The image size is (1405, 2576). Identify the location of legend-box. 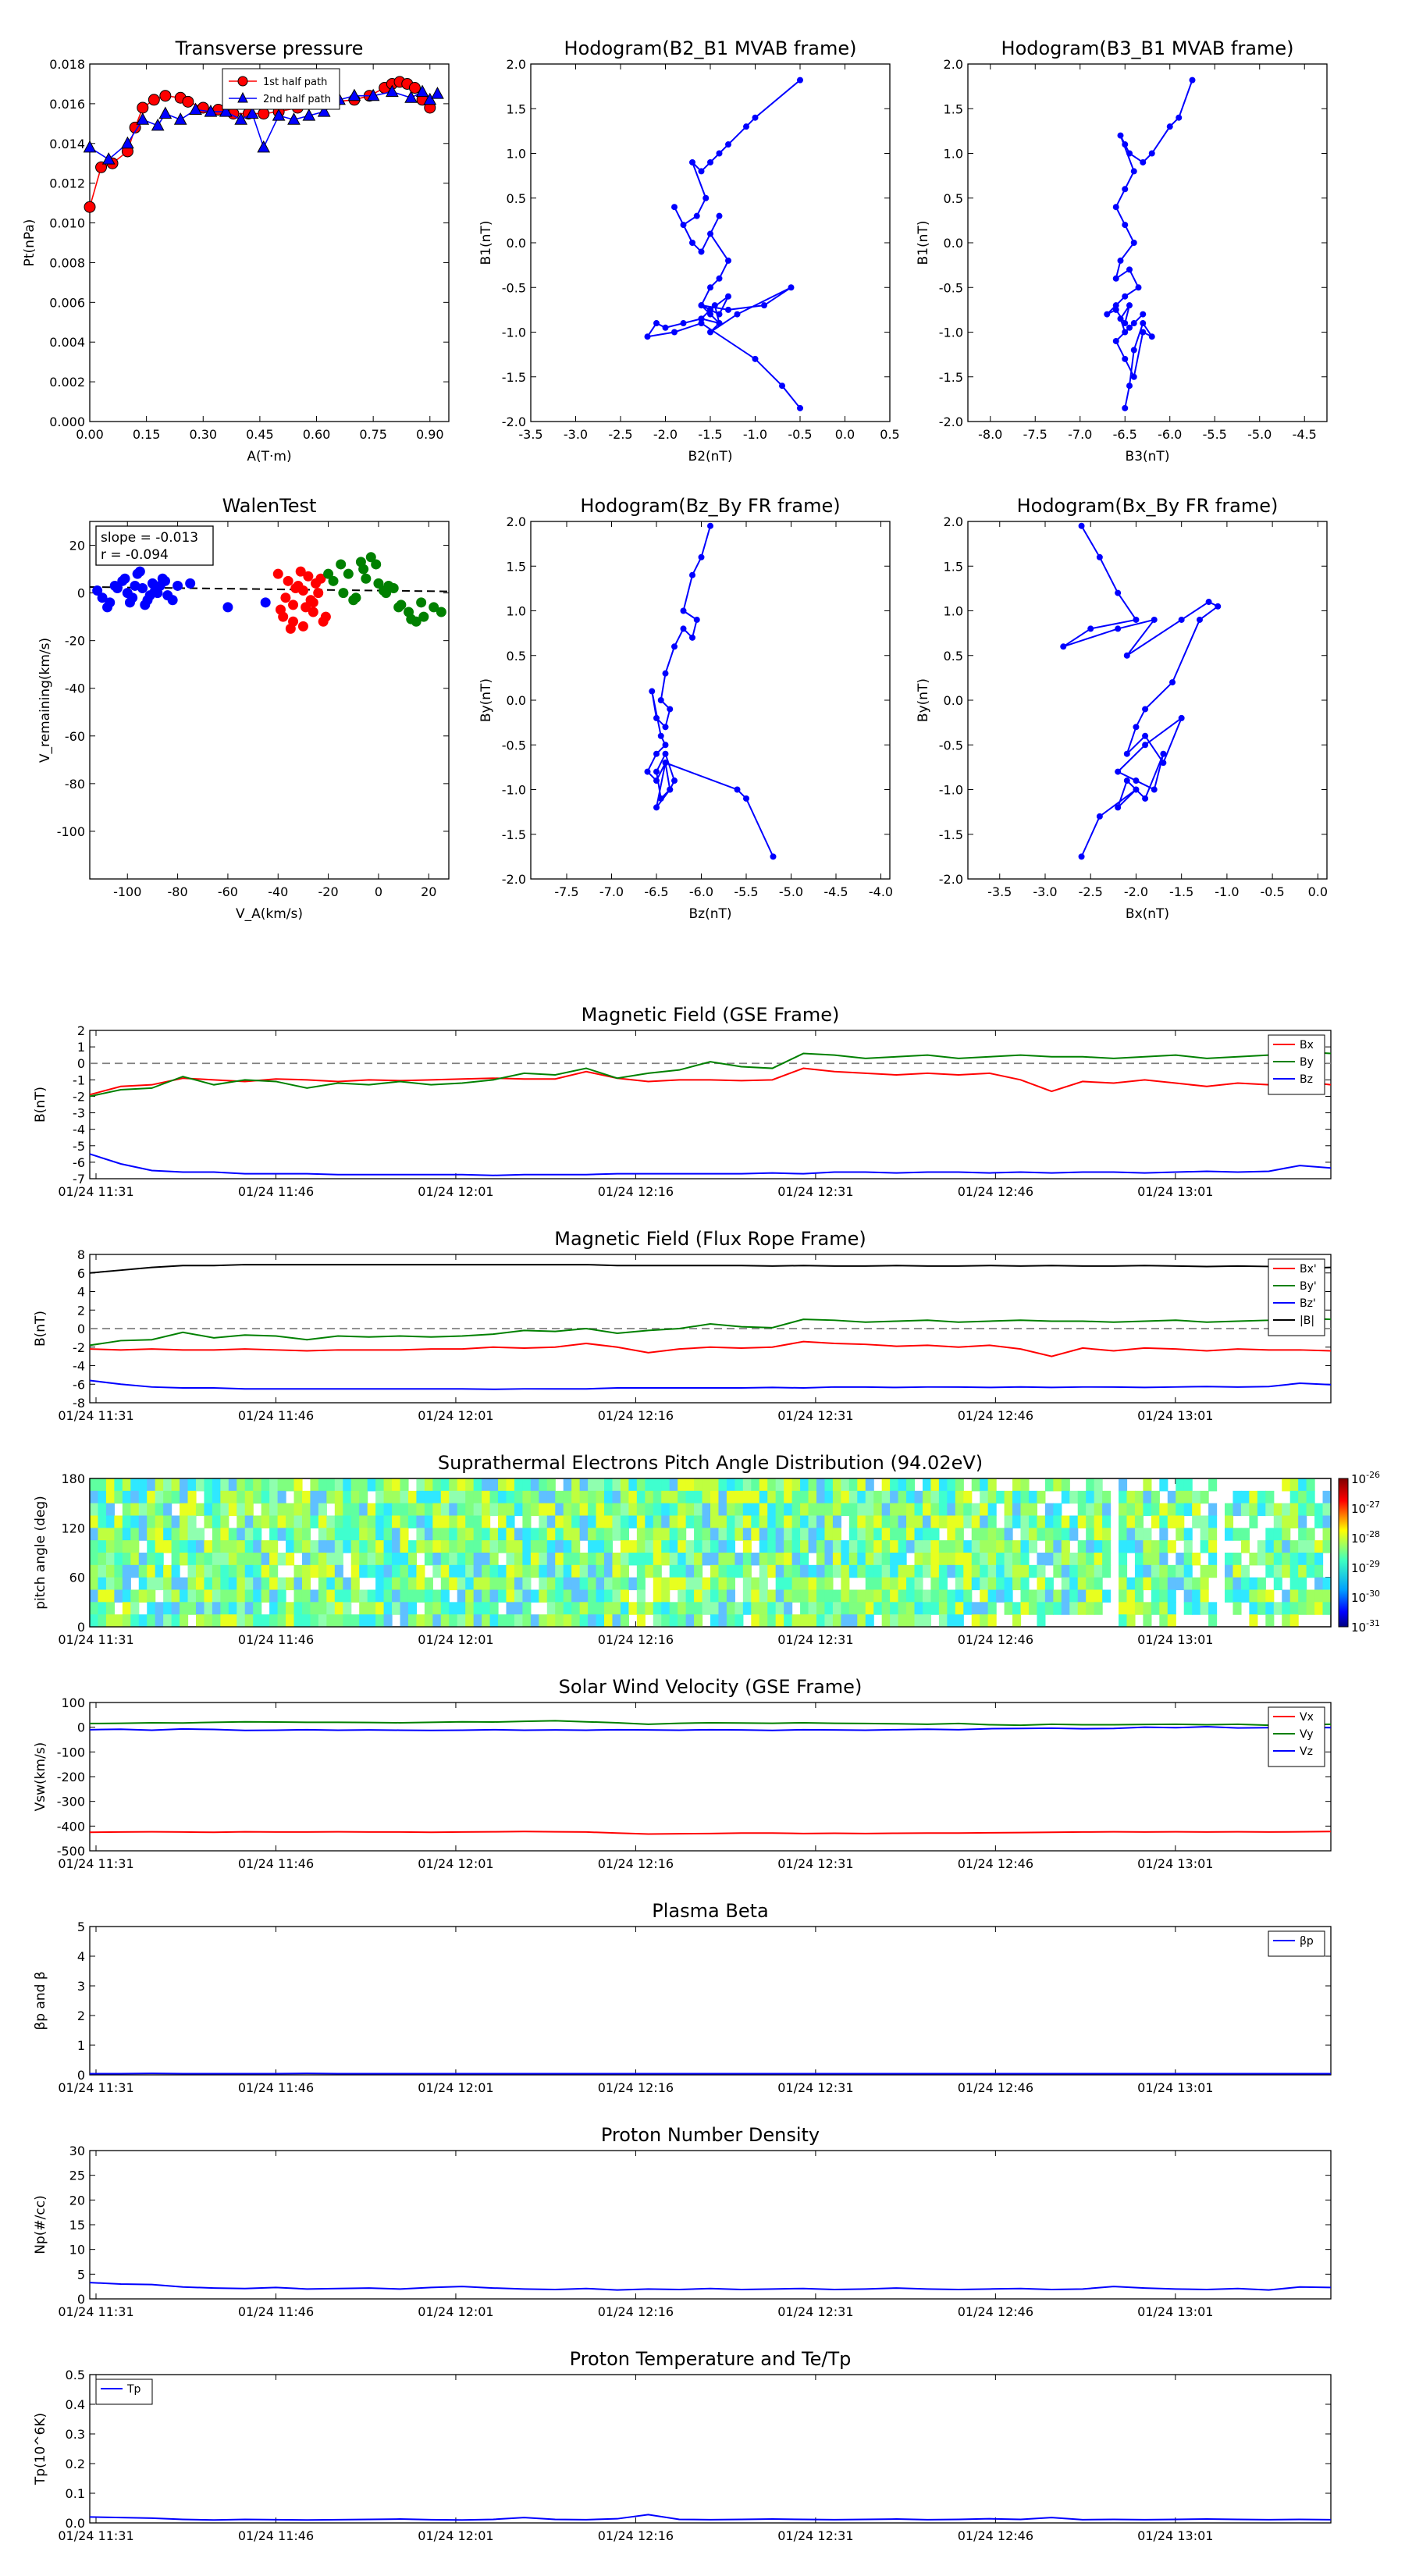
(1296, 1943).